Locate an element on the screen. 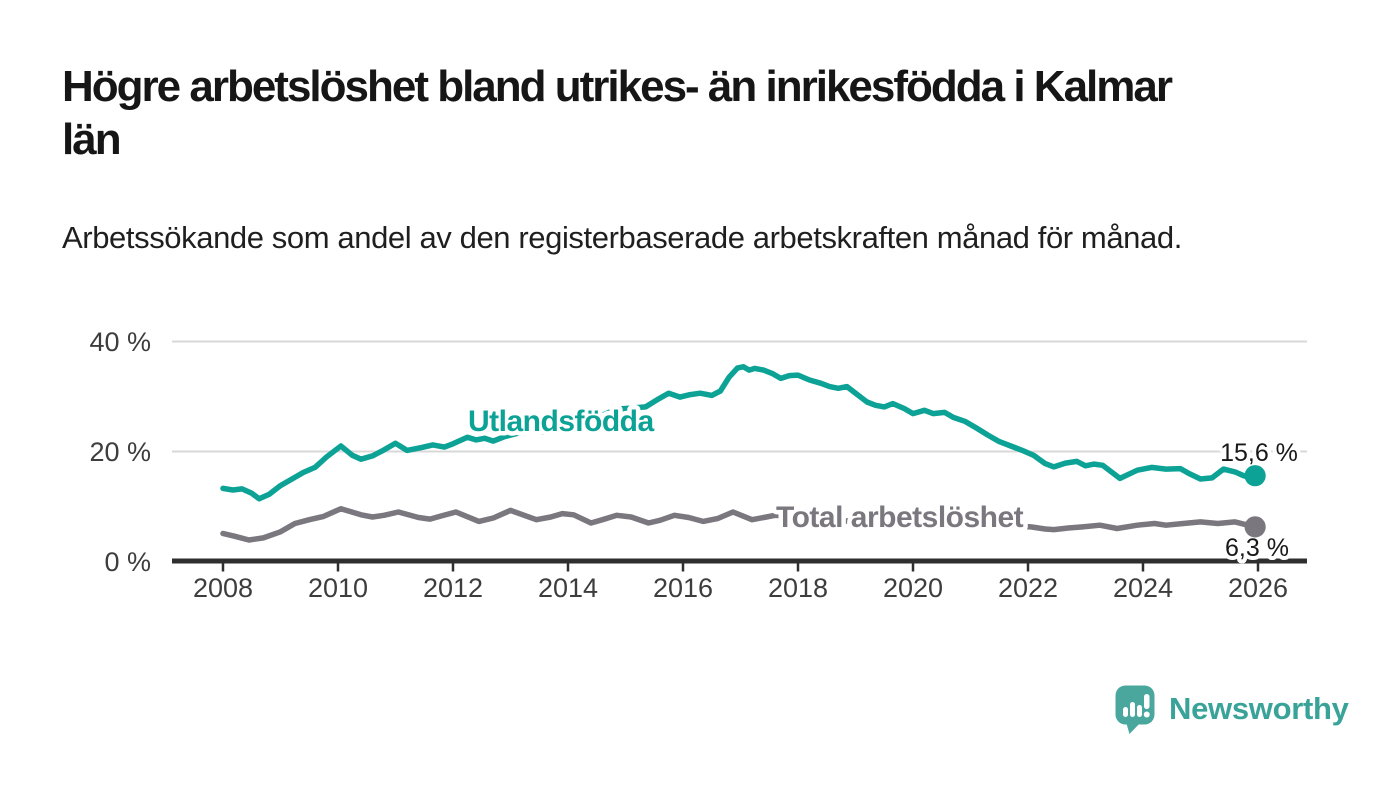 This screenshot has width=1400, height=794. x-axis-tick-label: 2016 is located at coordinates (683, 588).